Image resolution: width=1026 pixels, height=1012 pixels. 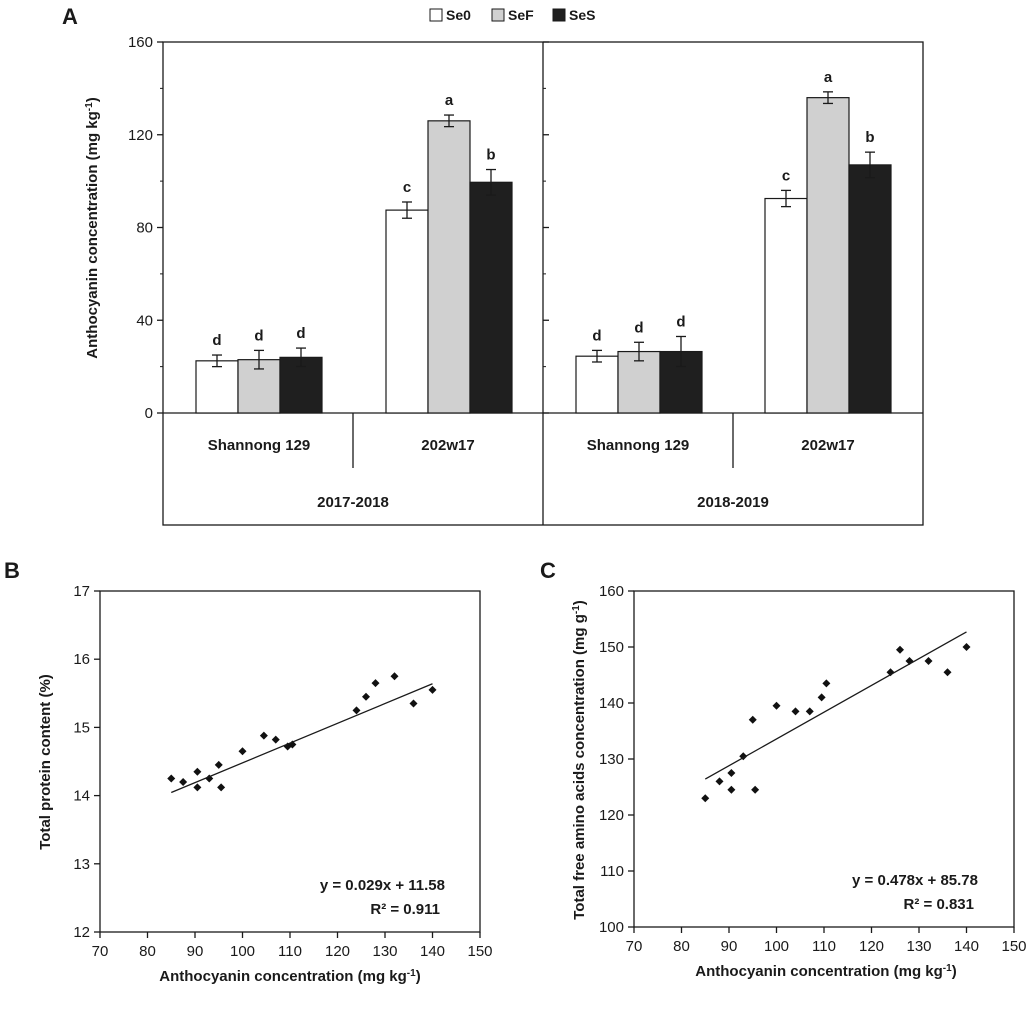 I want to click on season-label: 2017-2018, so click(x=353, y=502).